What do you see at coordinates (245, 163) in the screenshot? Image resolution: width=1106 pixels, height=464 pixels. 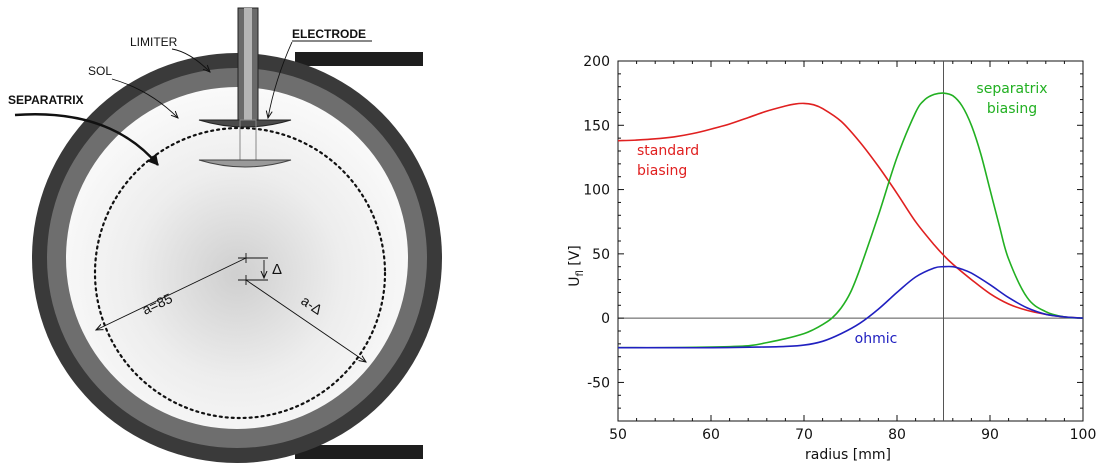 I see `electrode-ghost-head` at bounding box center [245, 163].